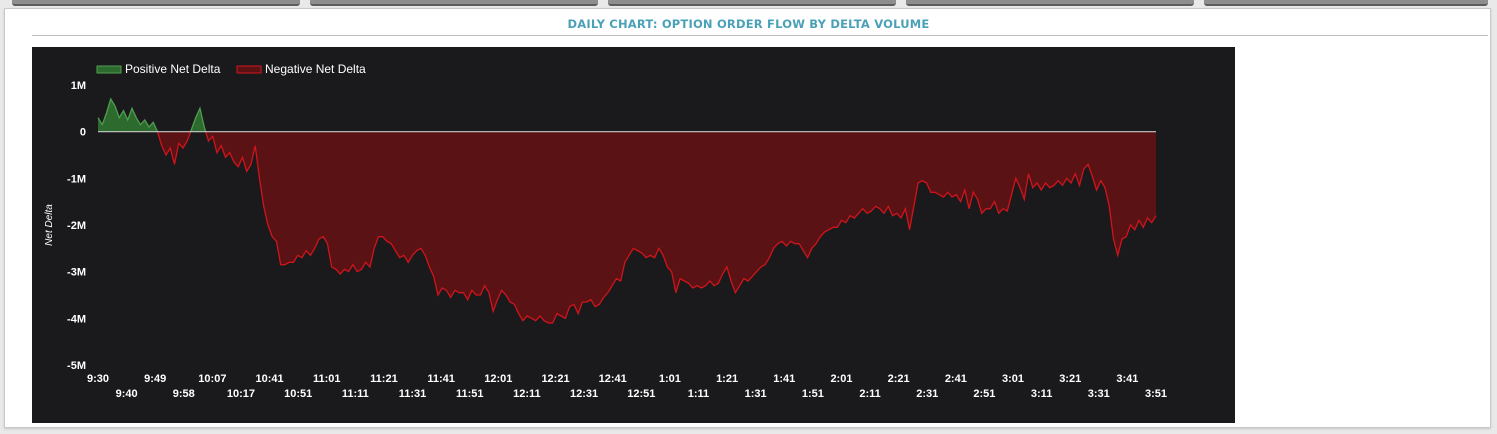  What do you see at coordinates (670, 379) in the screenshot?
I see `x-tick-label: 1:01` at bounding box center [670, 379].